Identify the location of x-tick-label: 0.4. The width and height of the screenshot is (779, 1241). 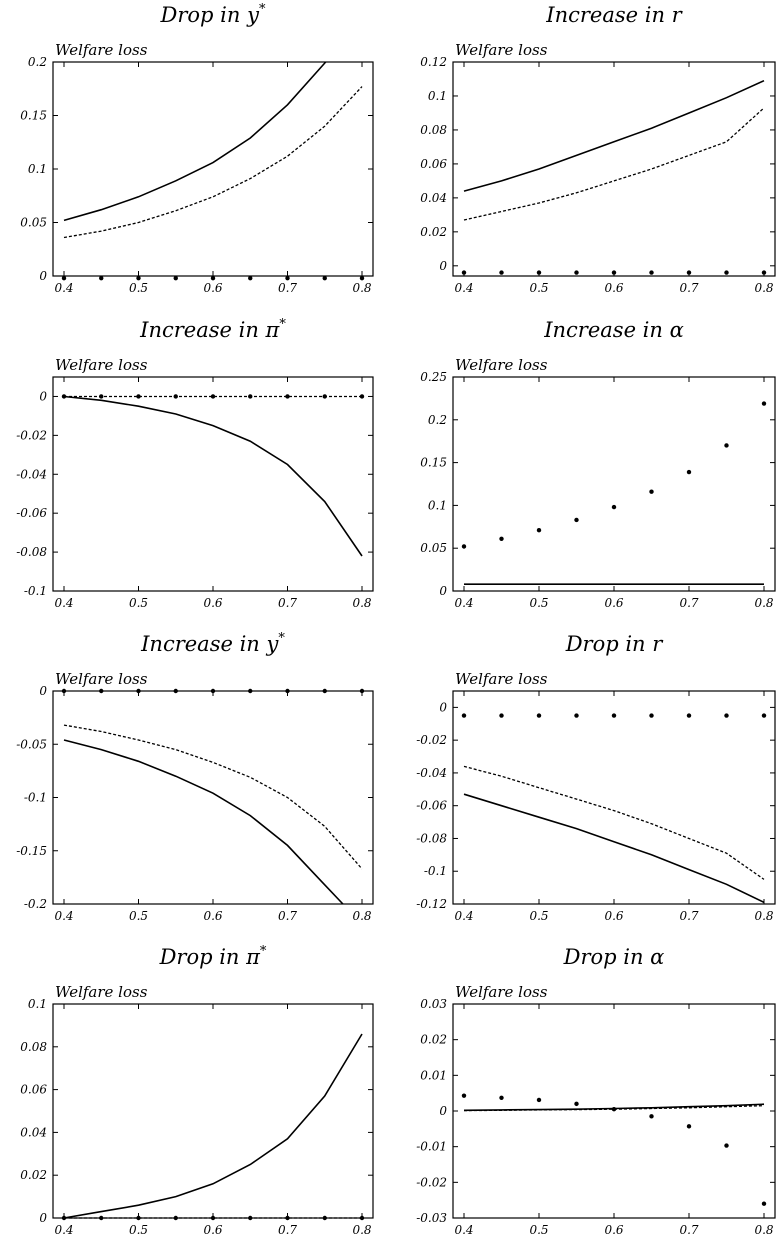
(63, 603).